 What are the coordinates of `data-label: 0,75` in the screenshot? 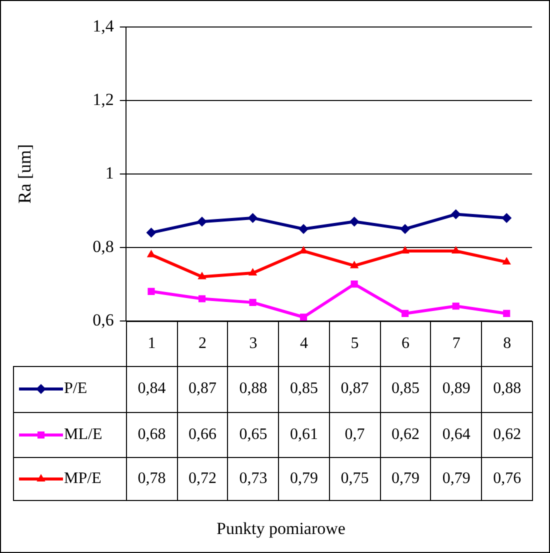 It's located at (354, 478).